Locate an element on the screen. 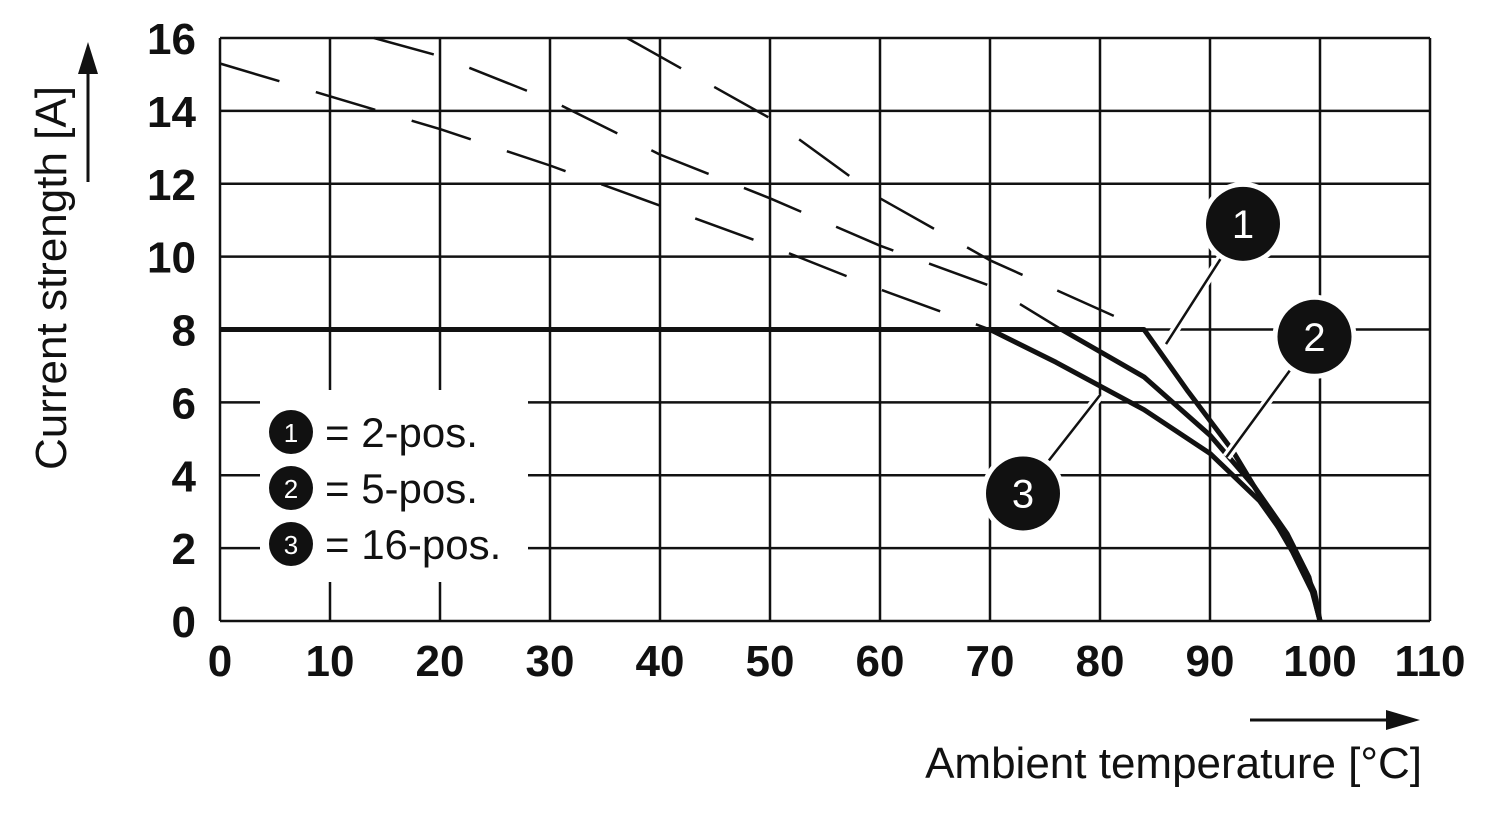 The image size is (1500, 820). callout-badge-2: 2 is located at coordinates (1314, 336).